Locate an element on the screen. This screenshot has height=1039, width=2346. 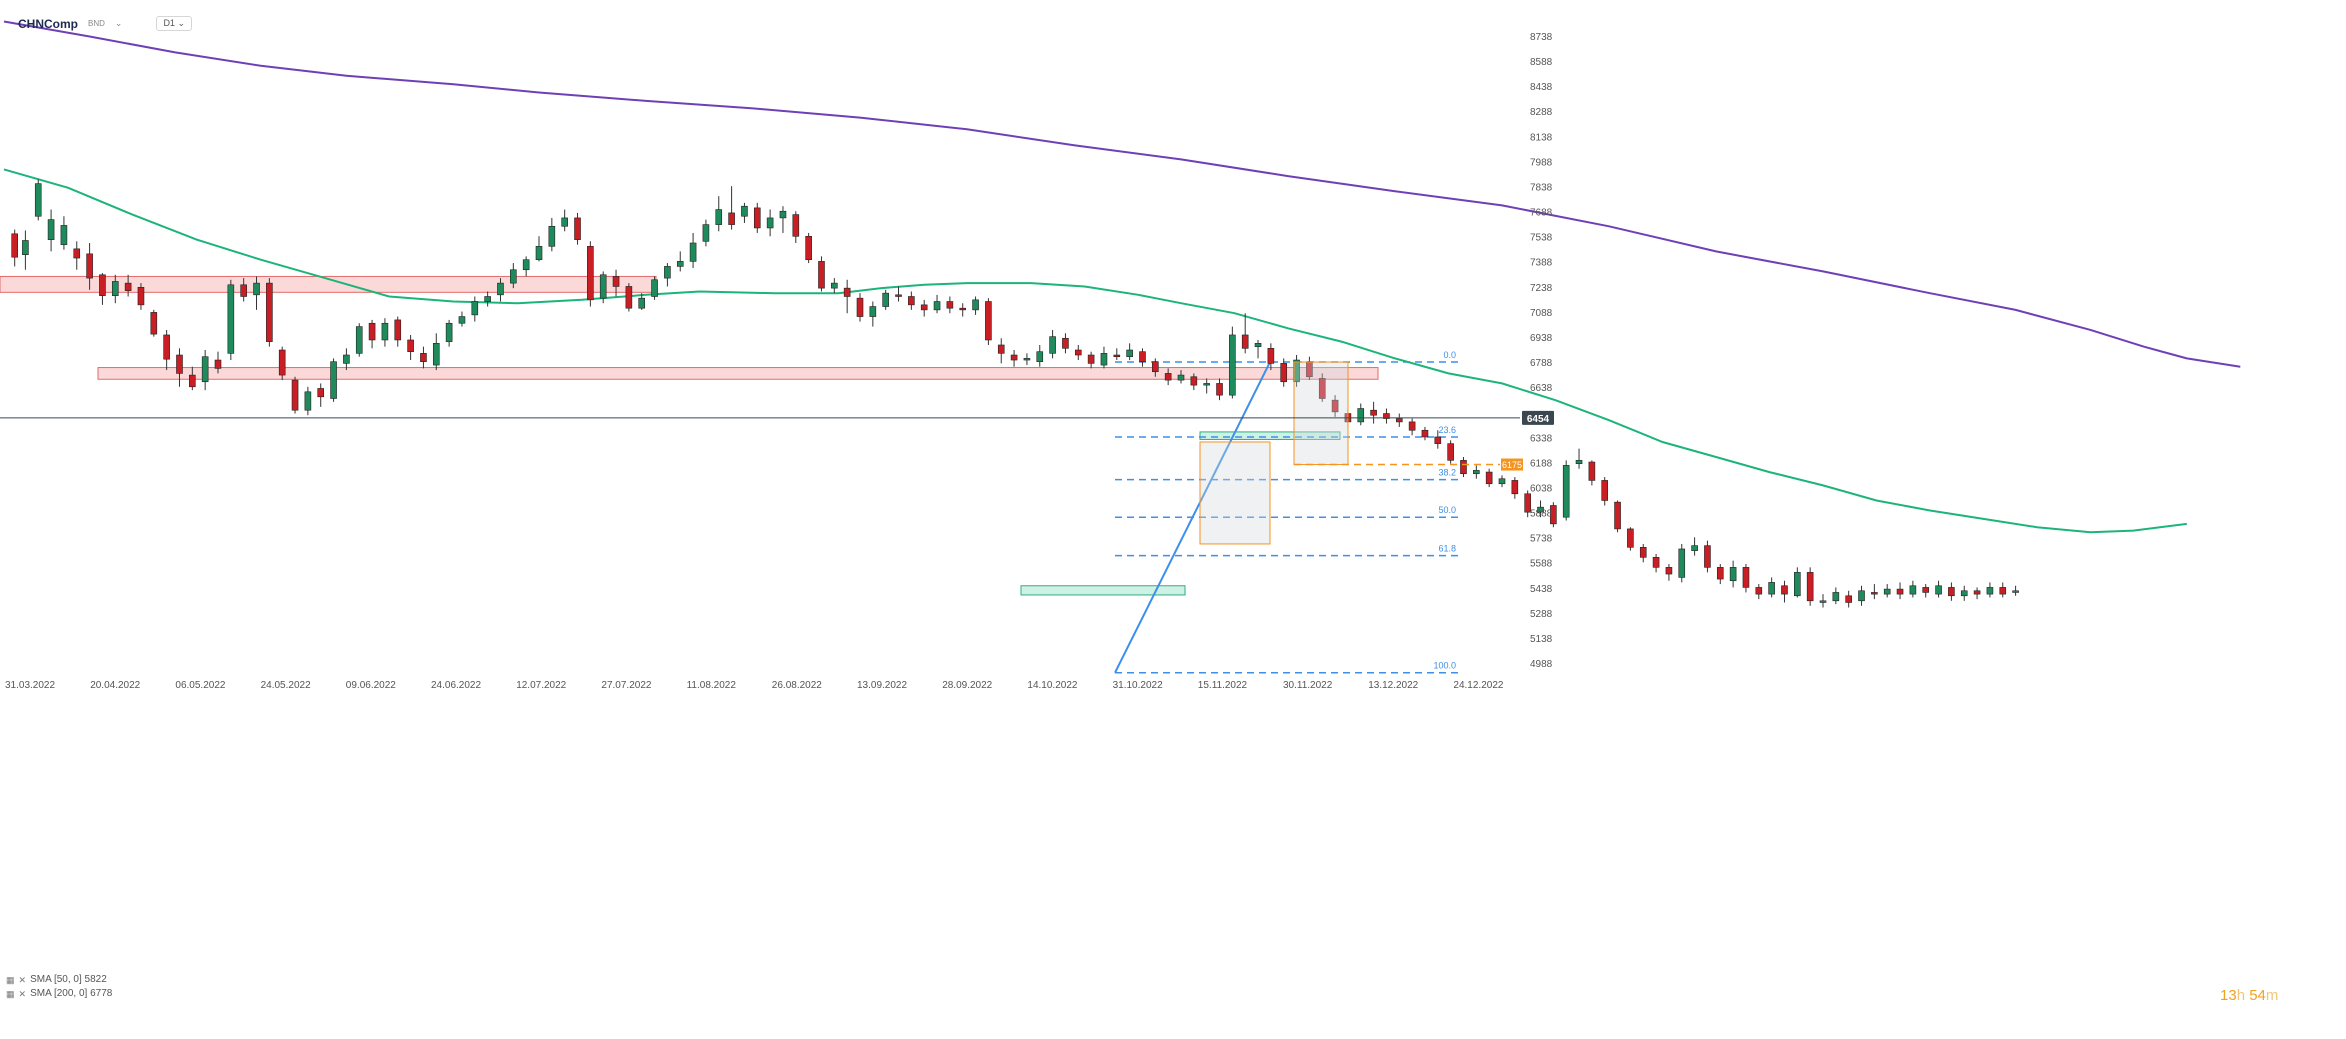
legend-item-sma50: ▦ ✕ SMA [50, 0] 5822 is located at coordinates (59, 980).